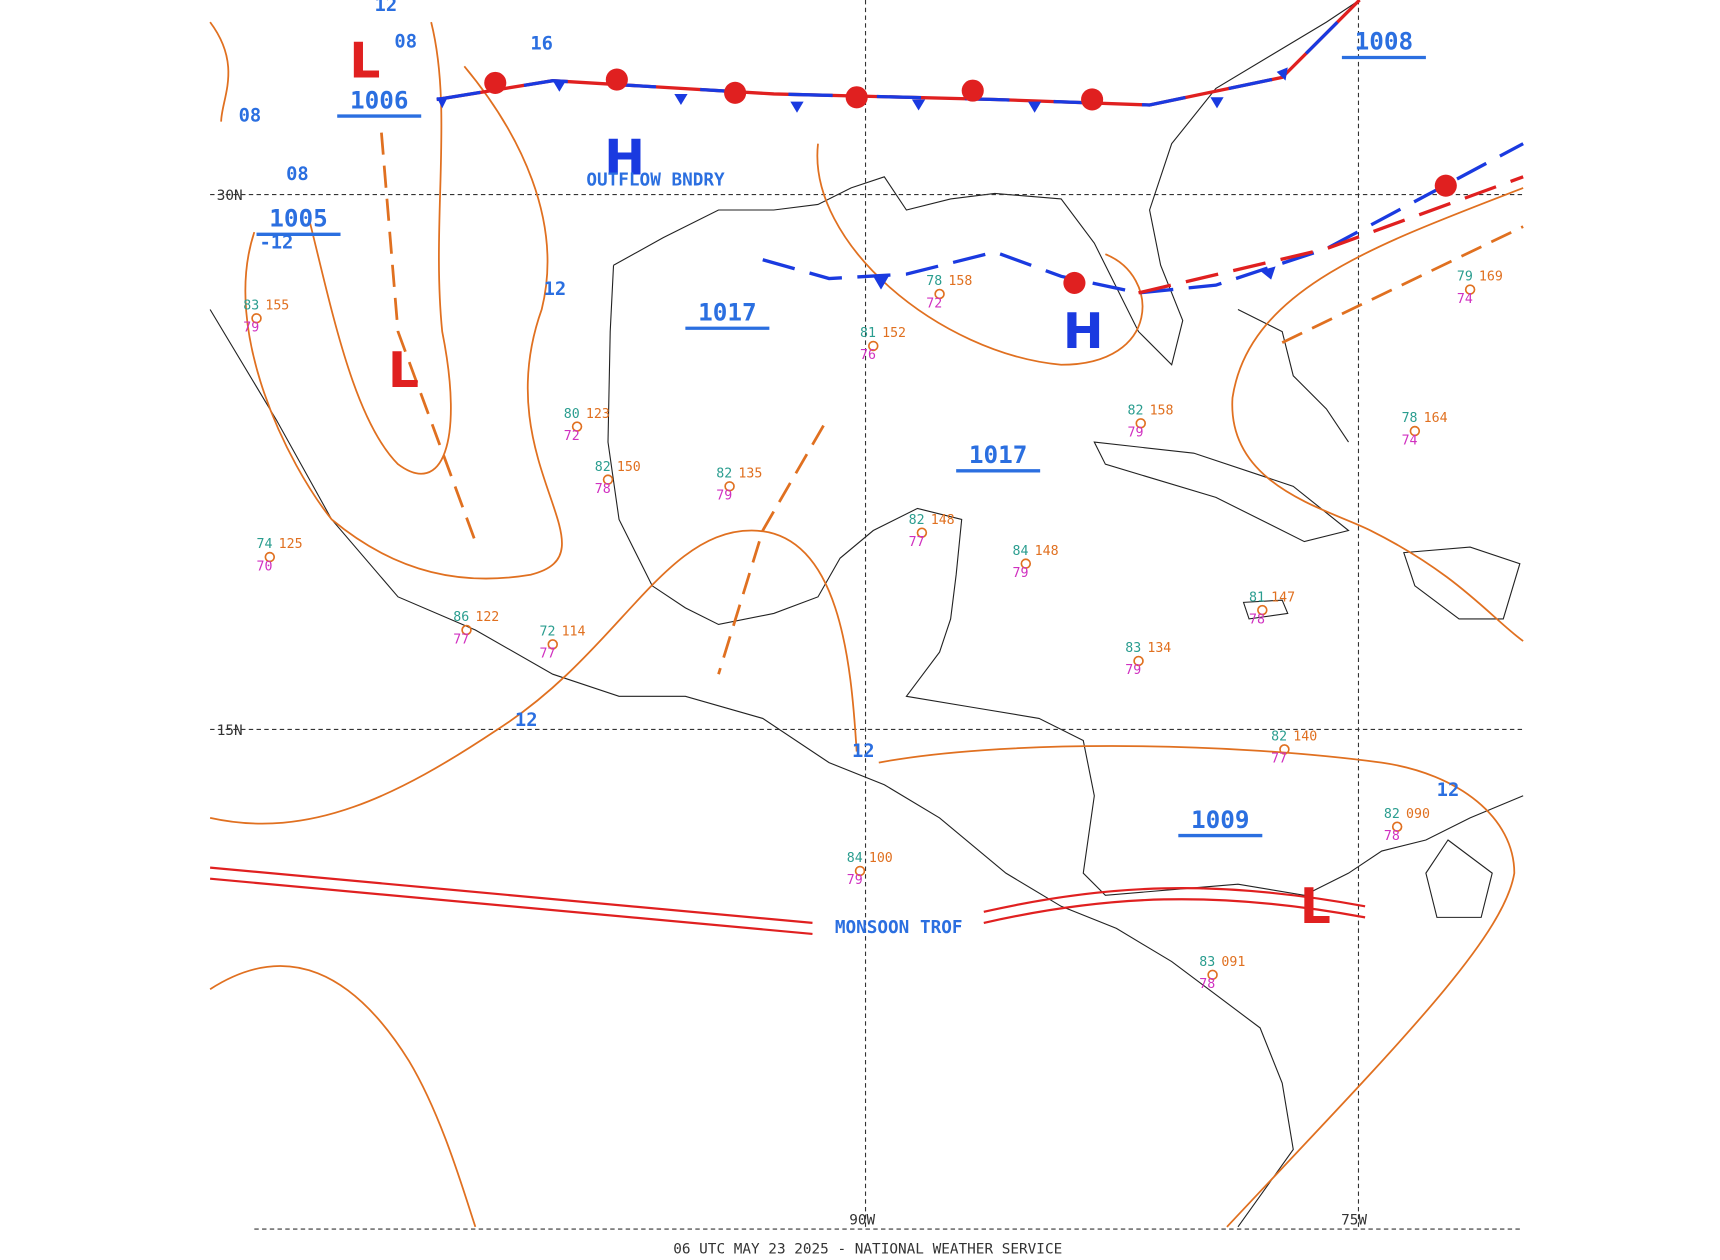  Describe the element at coordinates (1162, 410) in the screenshot. I see `station-pressure: 158` at that location.